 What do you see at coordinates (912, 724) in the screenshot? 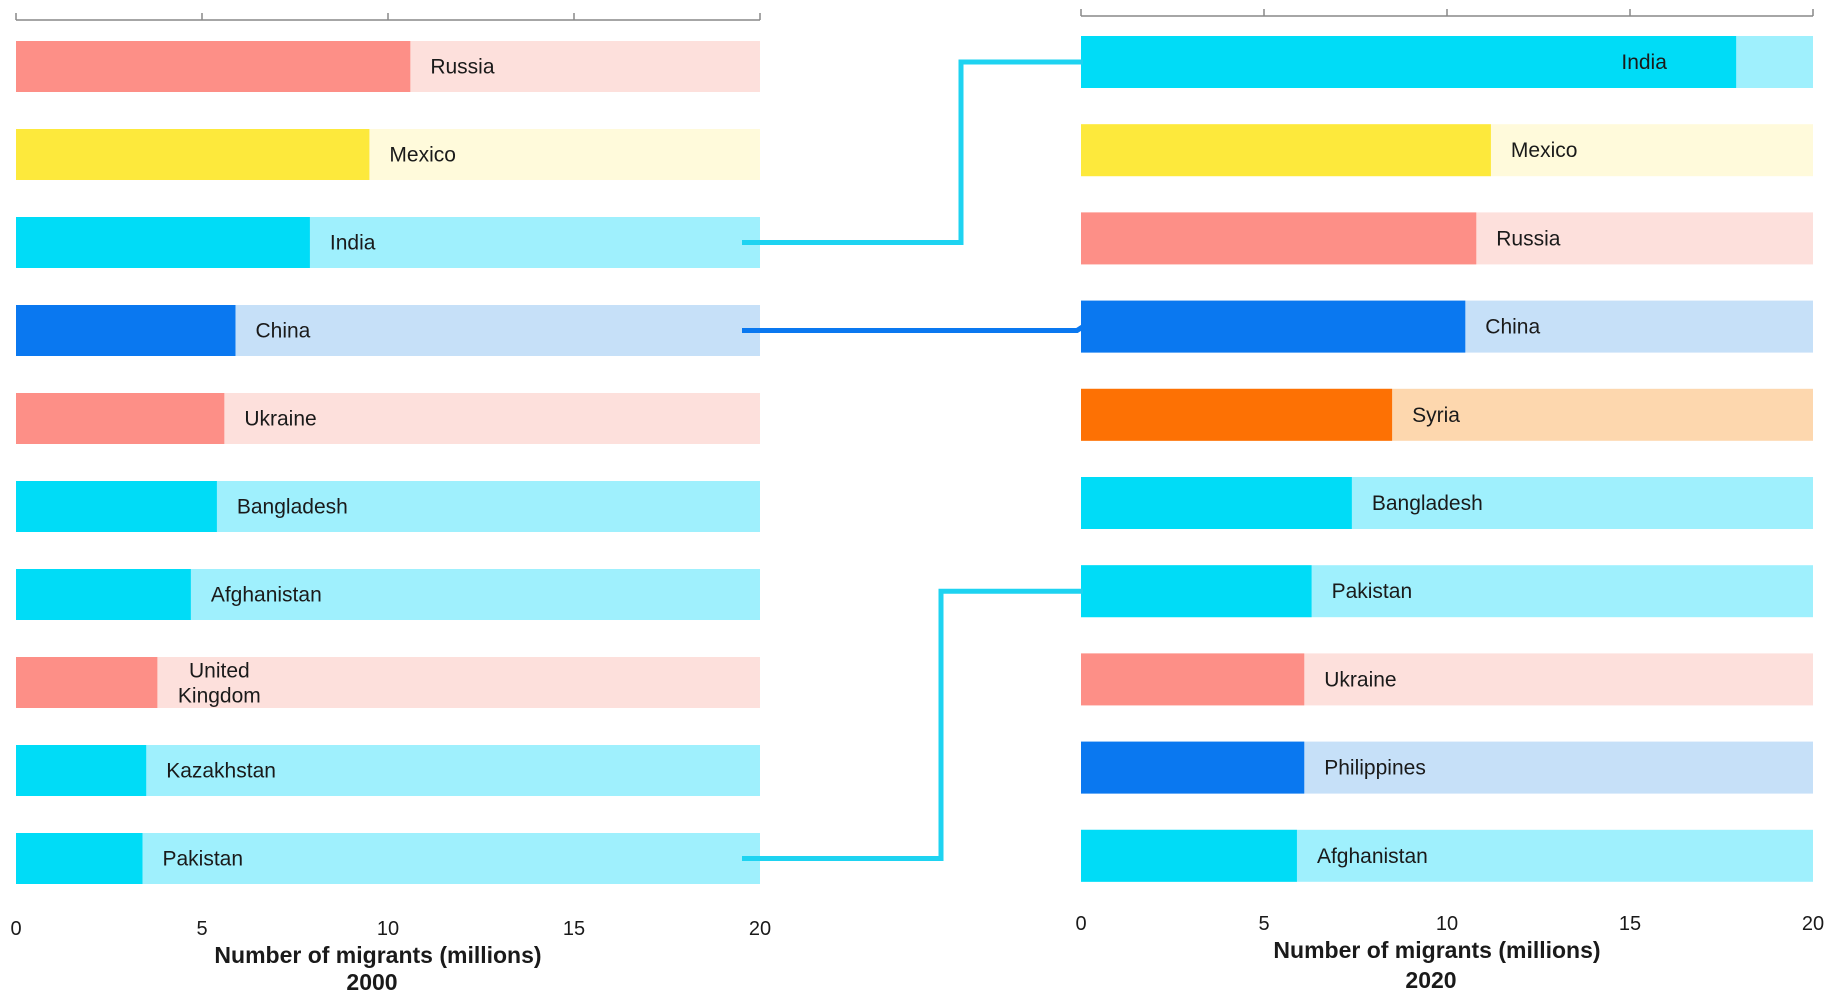
I see `connector-pakistan` at bounding box center [912, 724].